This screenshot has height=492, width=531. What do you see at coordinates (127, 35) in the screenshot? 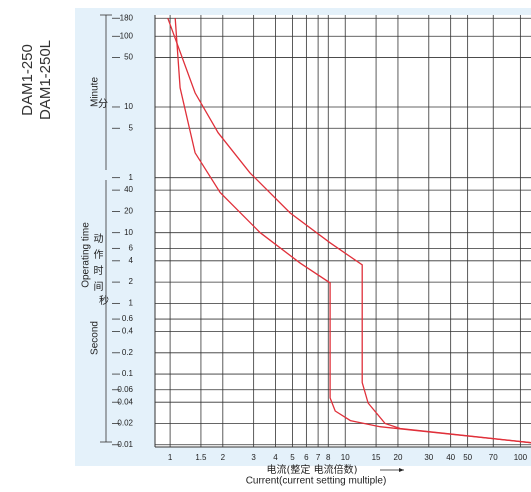
I see `y-tick-label: 100` at bounding box center [127, 35].